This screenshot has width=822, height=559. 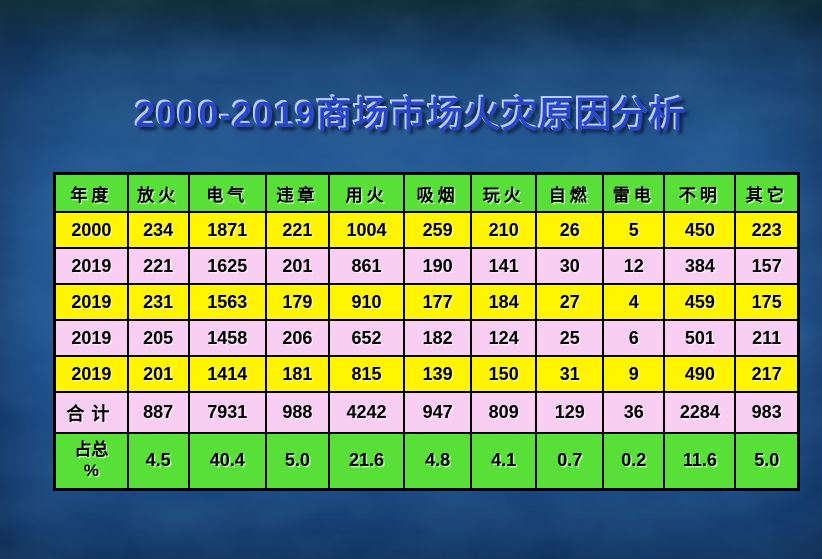 What do you see at coordinates (570, 266) in the screenshot?
I see `value-cell: 30` at bounding box center [570, 266].